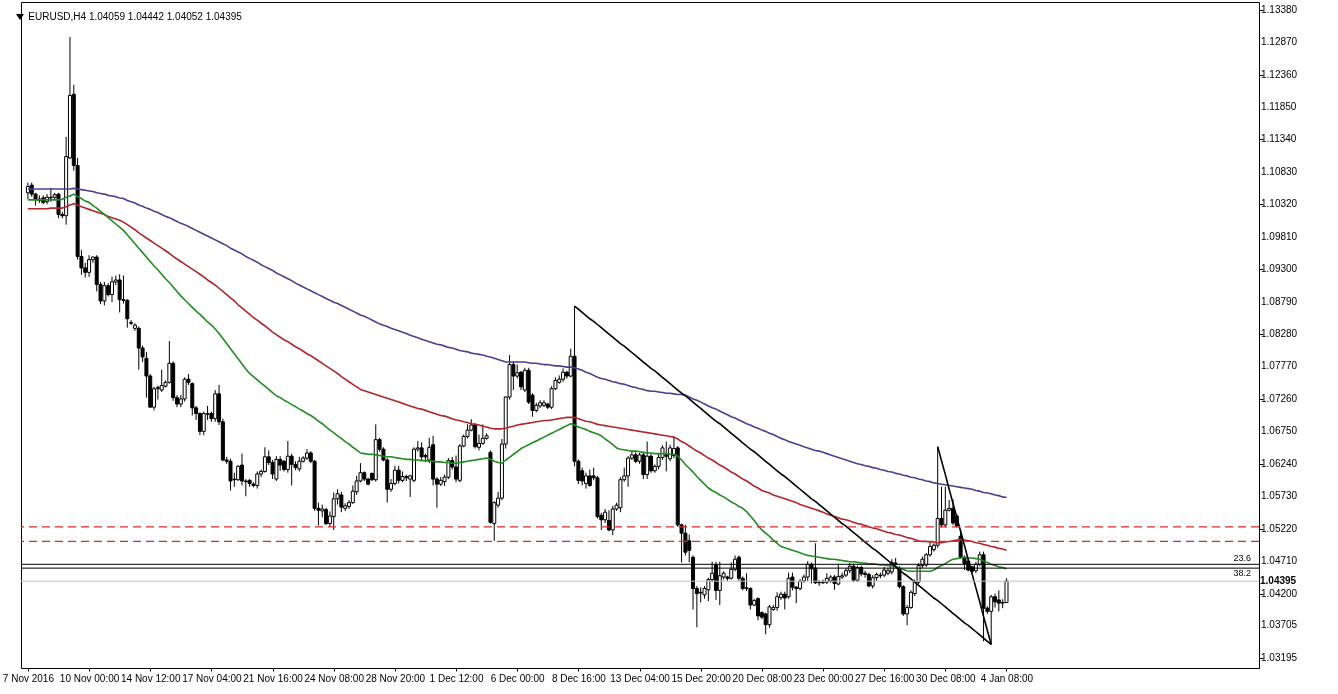 This screenshot has height=694, width=1338. What do you see at coordinates (640, 678) in the screenshot?
I see `x-tick-label: 13 Dec 04:00` at bounding box center [640, 678].